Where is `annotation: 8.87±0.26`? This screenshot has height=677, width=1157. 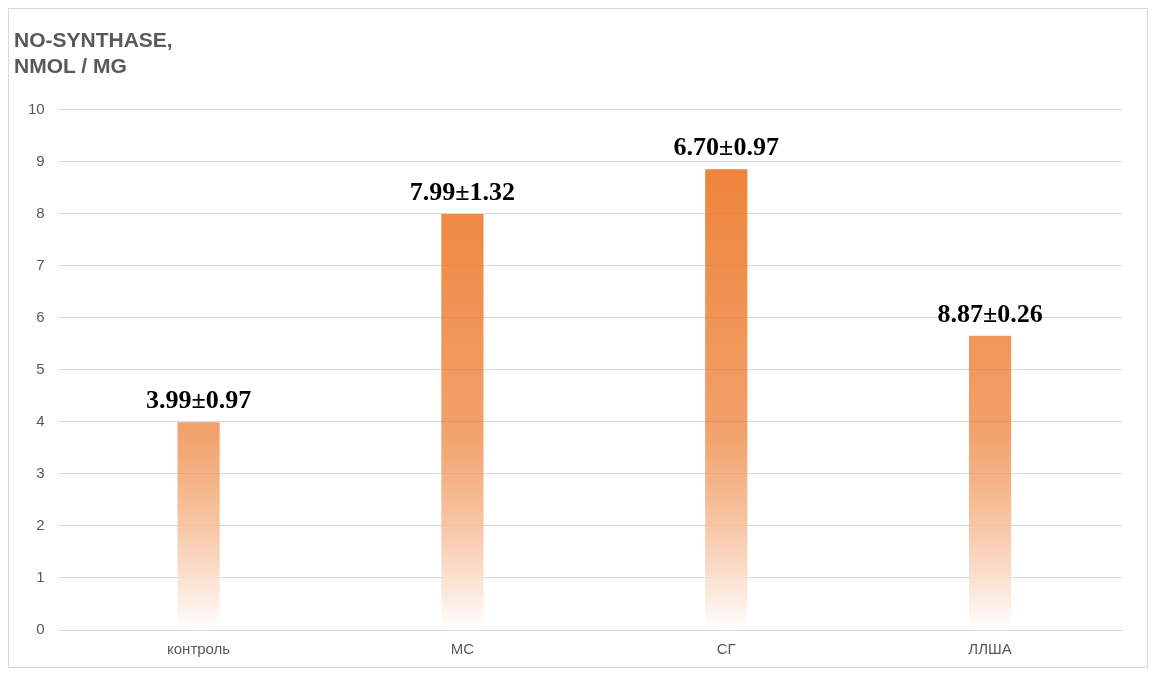
annotation: 8.87±0.26 is located at coordinates (990, 313).